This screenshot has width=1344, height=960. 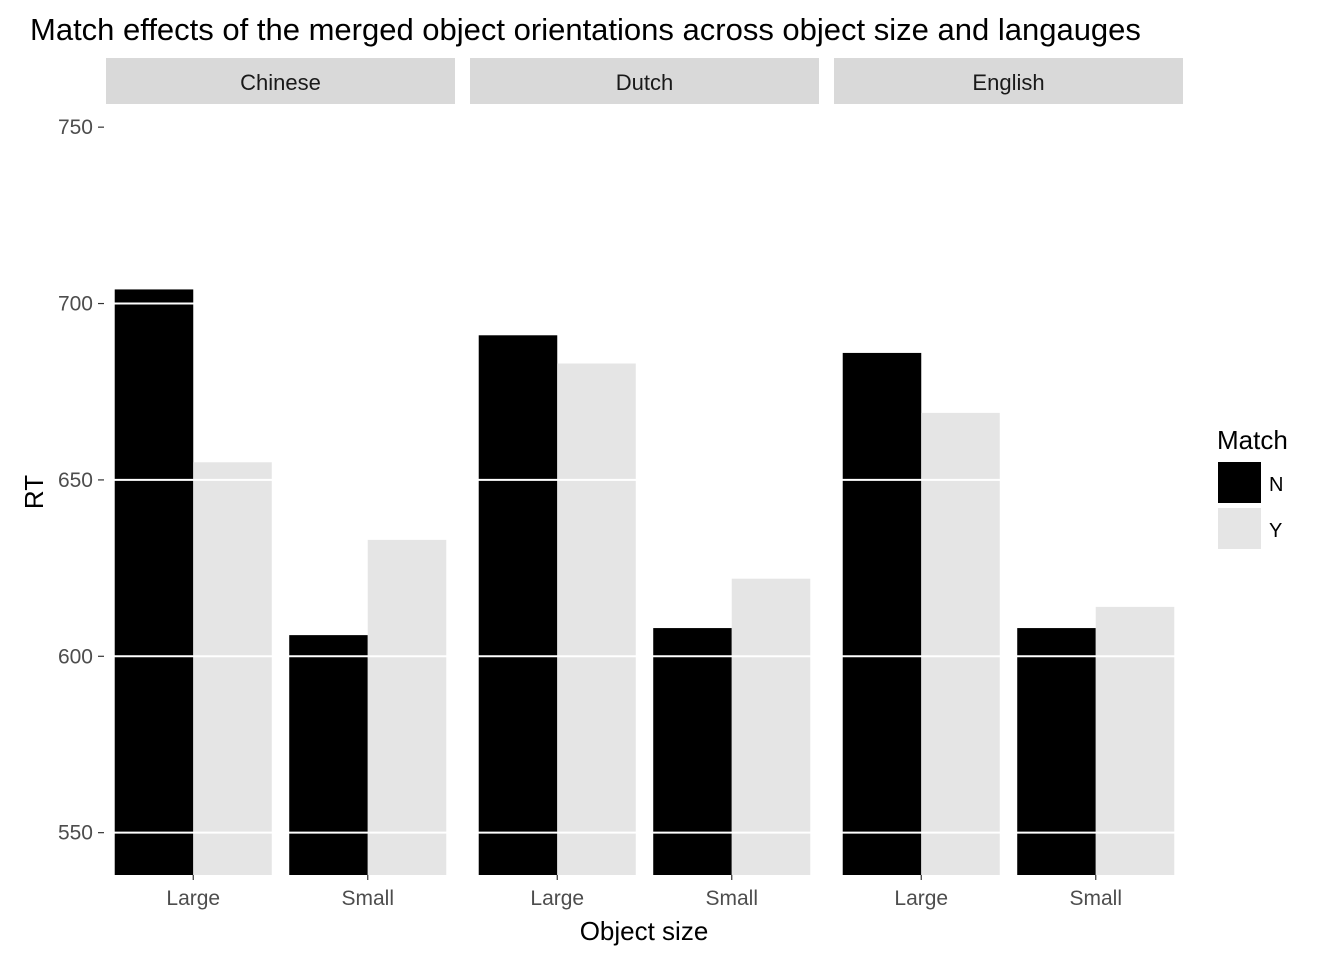 What do you see at coordinates (1135, 740) in the screenshot?
I see `bar-english-small-y` at bounding box center [1135, 740].